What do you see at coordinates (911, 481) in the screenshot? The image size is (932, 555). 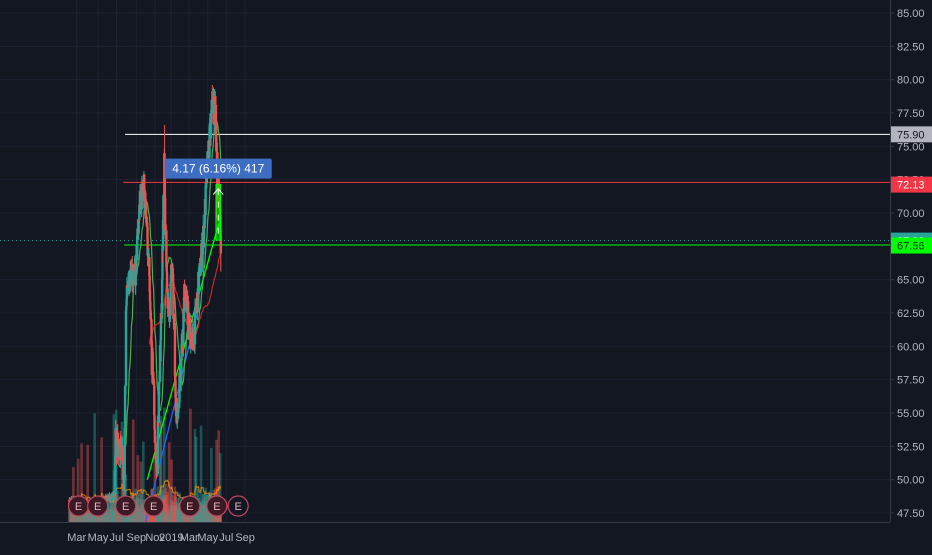 I see `price-axis-tick-label: 50.00` at bounding box center [911, 481].